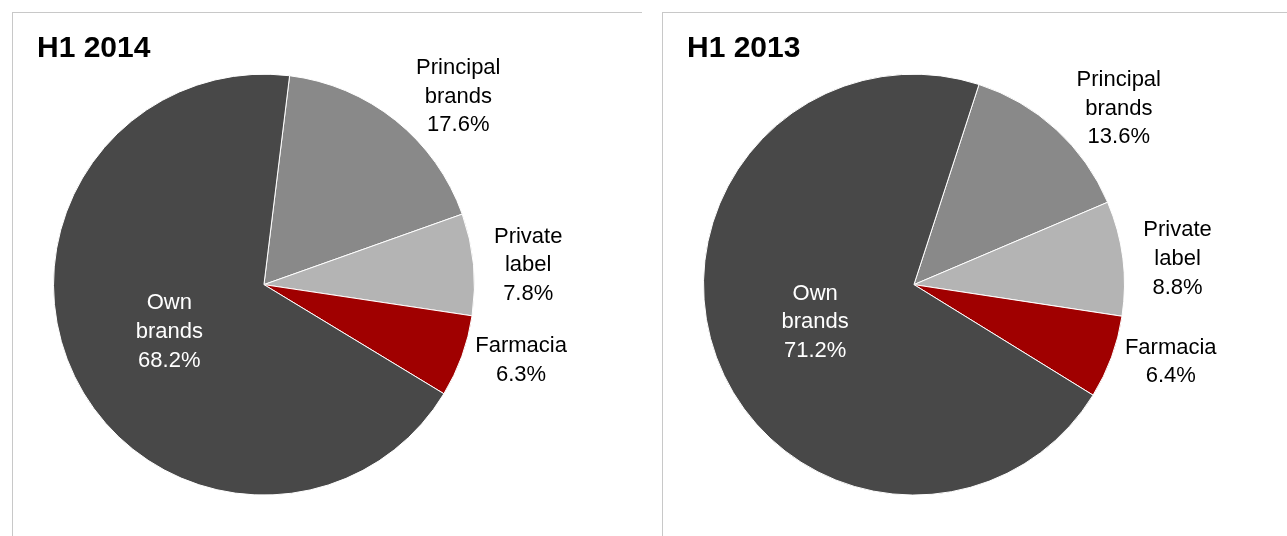 The image size is (1287, 536). What do you see at coordinates (94, 46) in the screenshot?
I see `chart-title: H1 2014` at bounding box center [94, 46].